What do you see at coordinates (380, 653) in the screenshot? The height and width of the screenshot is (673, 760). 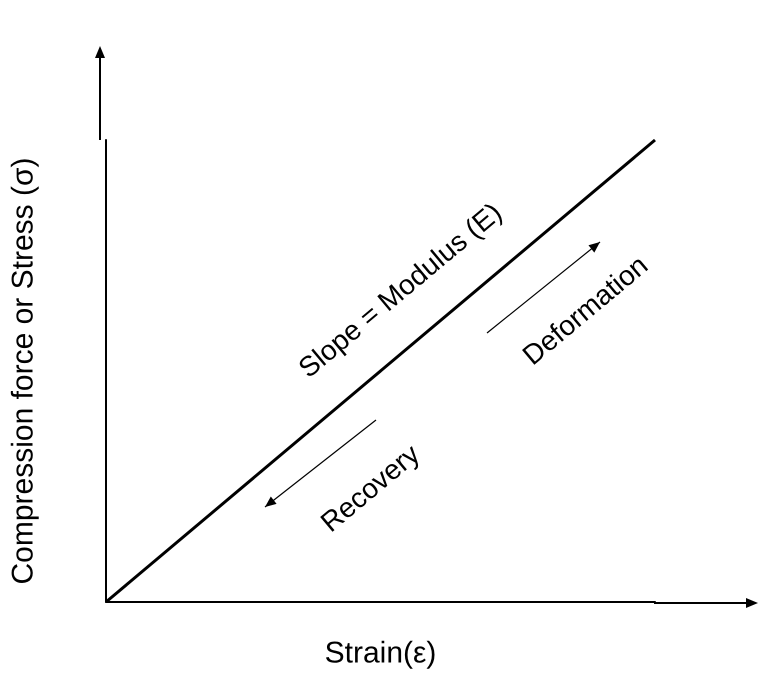 I see `x-axis-title: Strain(ε)` at bounding box center [380, 653].